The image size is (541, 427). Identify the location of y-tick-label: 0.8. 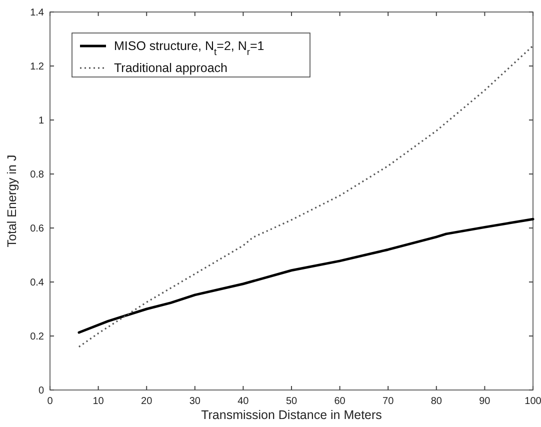
(37, 175).